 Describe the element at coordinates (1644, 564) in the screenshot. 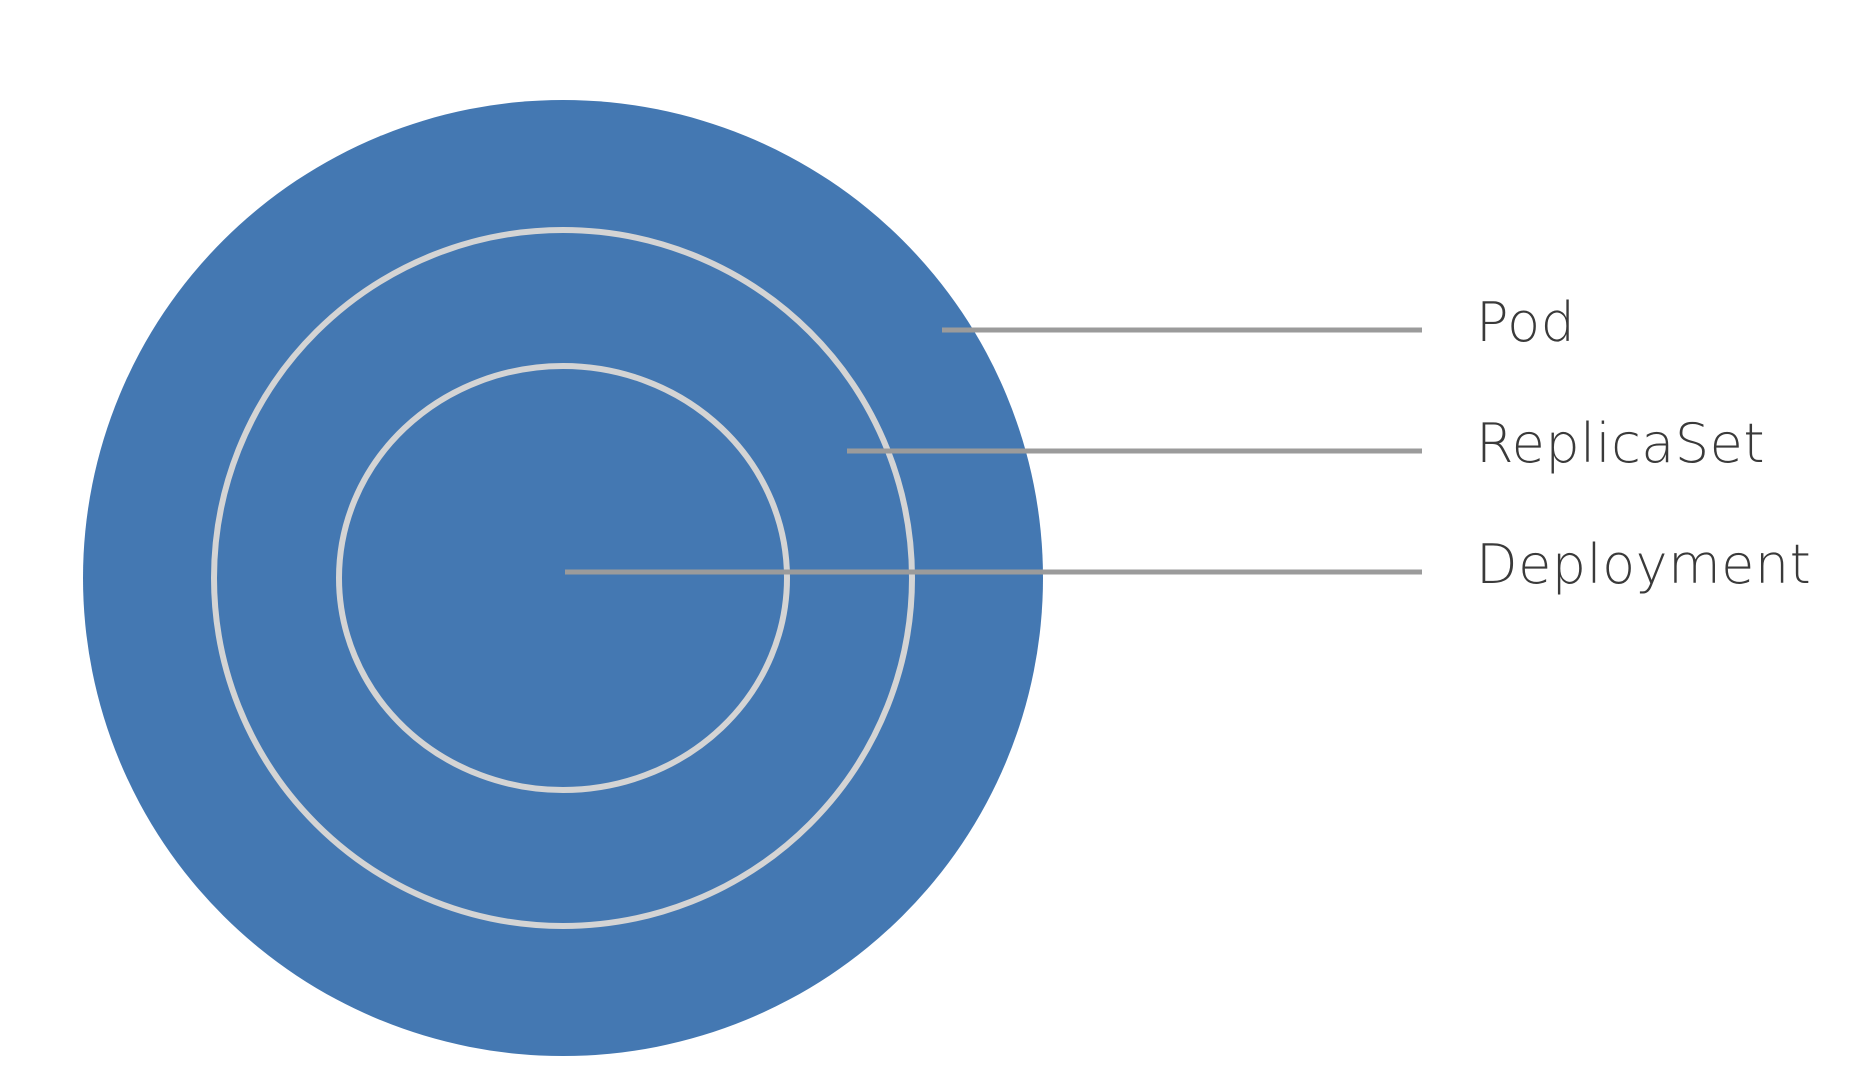

I see `deployment-label: Deployment` at that location.